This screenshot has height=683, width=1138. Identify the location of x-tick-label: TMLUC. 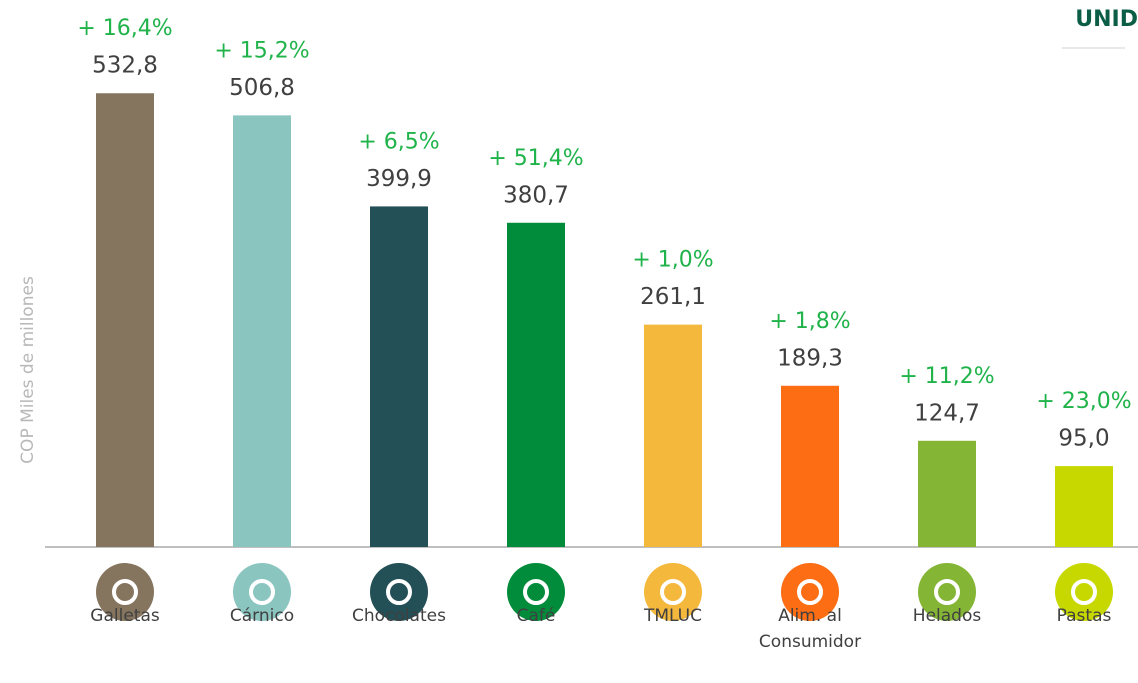
(673, 616).